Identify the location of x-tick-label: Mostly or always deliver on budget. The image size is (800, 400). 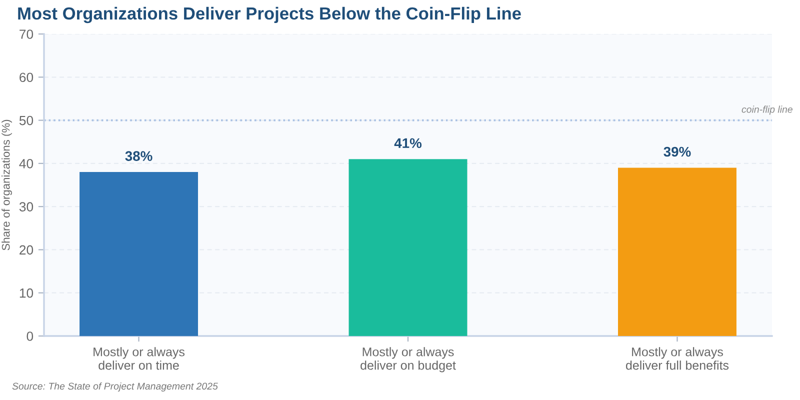
(408, 359).